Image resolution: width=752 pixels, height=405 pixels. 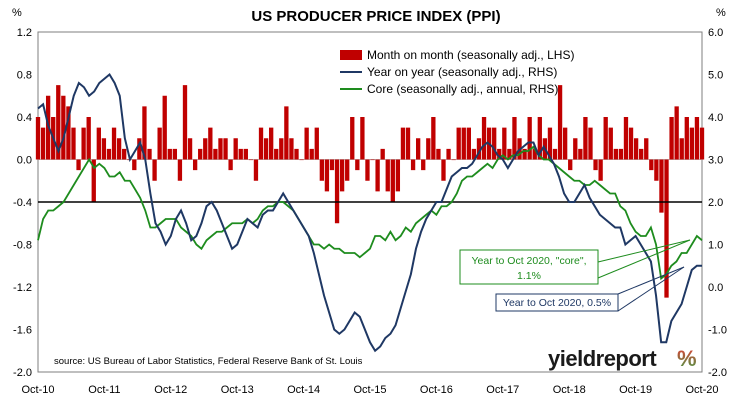 I want to click on legend-label-core: Core (seasonally adj., annual, RHS), so click(x=462, y=89).